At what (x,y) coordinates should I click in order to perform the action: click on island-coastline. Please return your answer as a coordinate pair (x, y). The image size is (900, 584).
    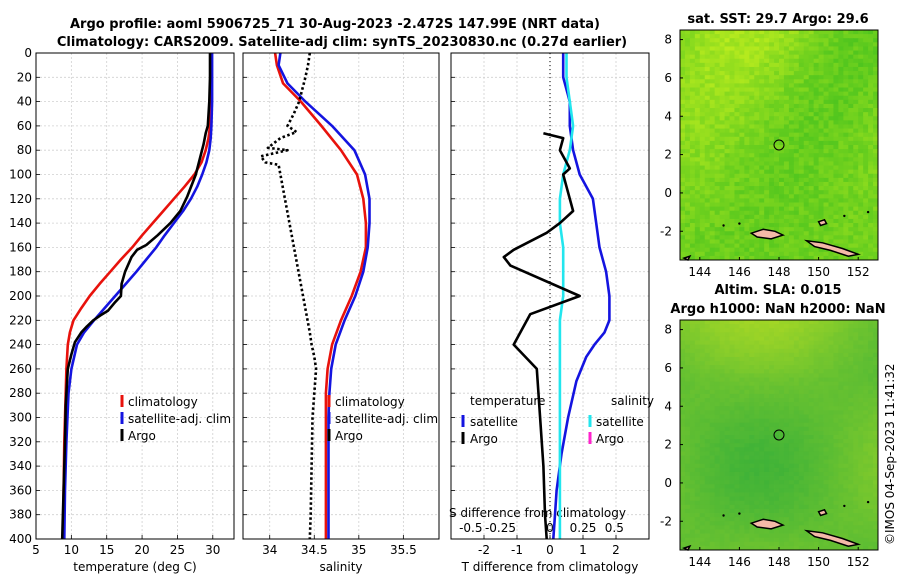
    Looking at the image, I should click on (822, 222).